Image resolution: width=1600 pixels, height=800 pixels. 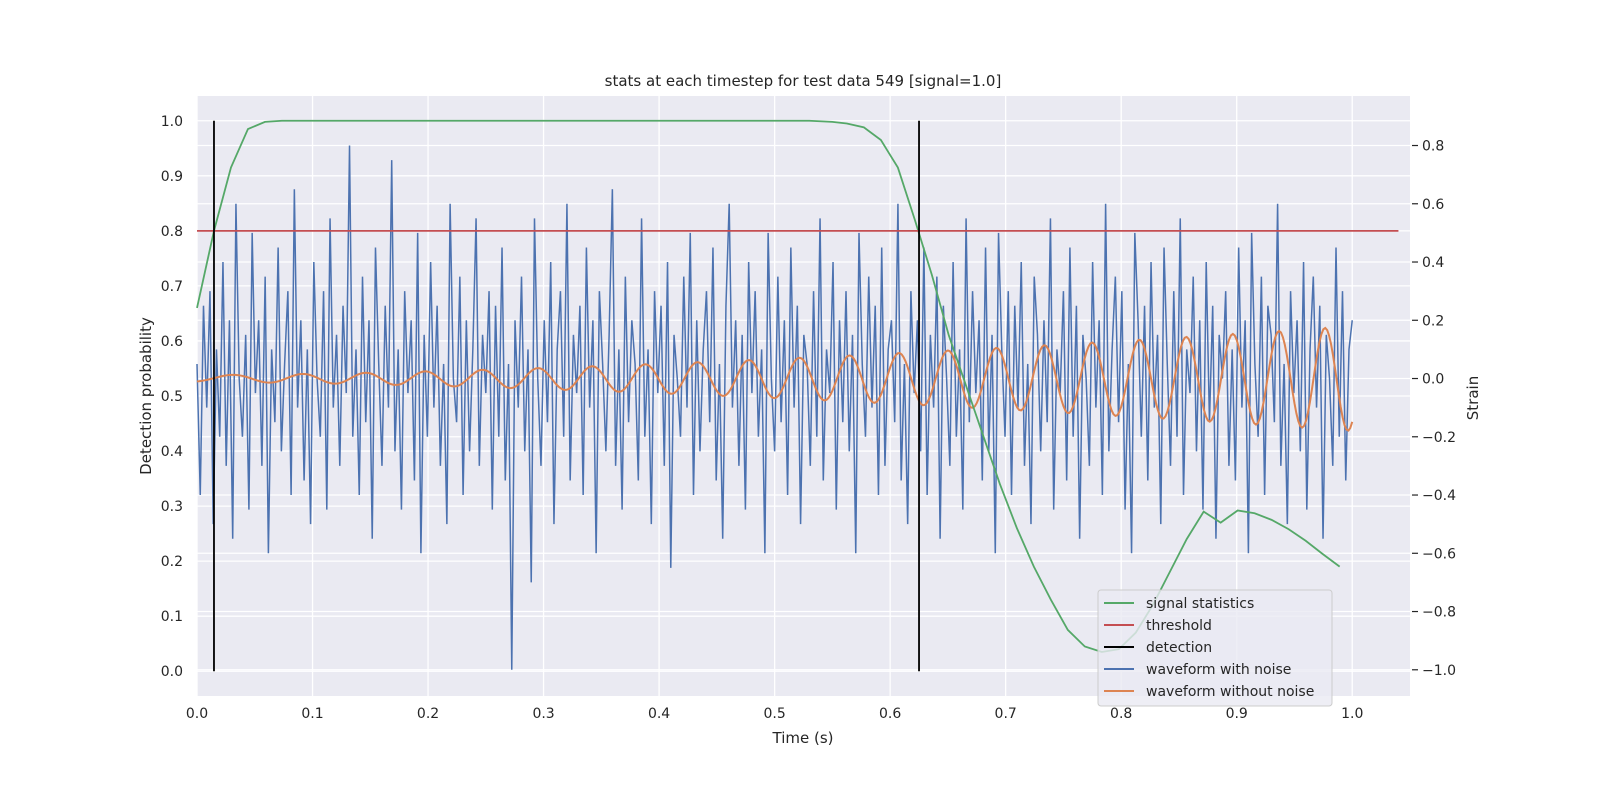 What do you see at coordinates (1439, 671) in the screenshot?
I see `y2-tick-label: −1.0` at bounding box center [1439, 671].